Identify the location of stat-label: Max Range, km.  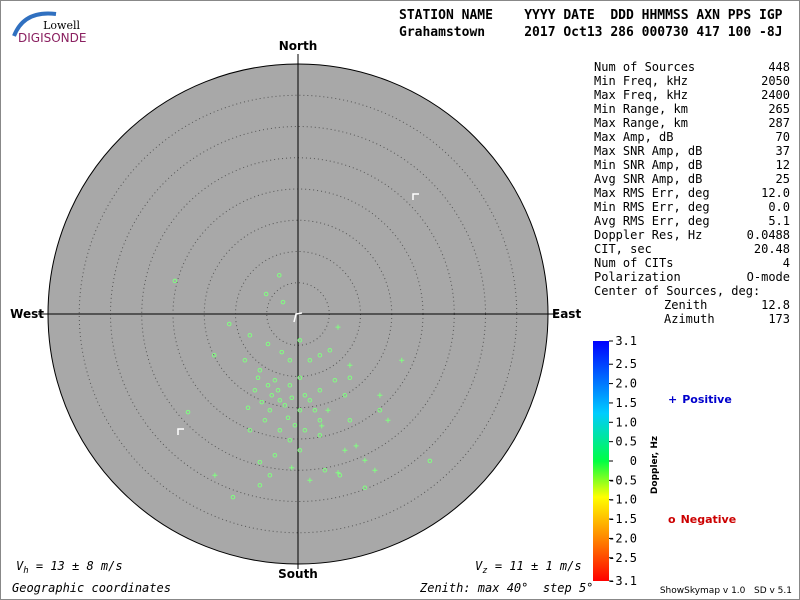
(641, 123).